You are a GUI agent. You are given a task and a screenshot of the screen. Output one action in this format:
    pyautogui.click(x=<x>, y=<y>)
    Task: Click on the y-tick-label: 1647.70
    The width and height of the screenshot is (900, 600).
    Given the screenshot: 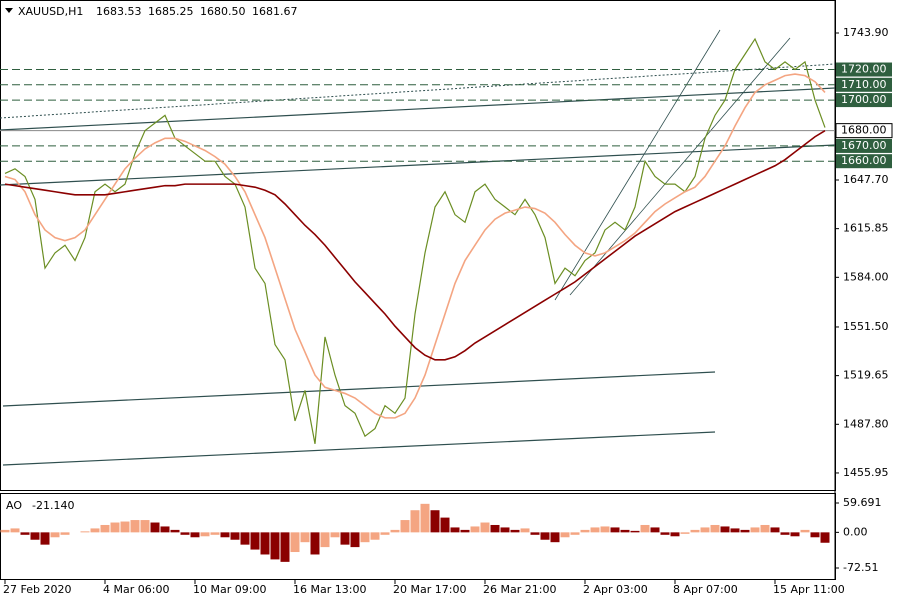 What is the action you would take?
    pyautogui.click(x=866, y=179)
    